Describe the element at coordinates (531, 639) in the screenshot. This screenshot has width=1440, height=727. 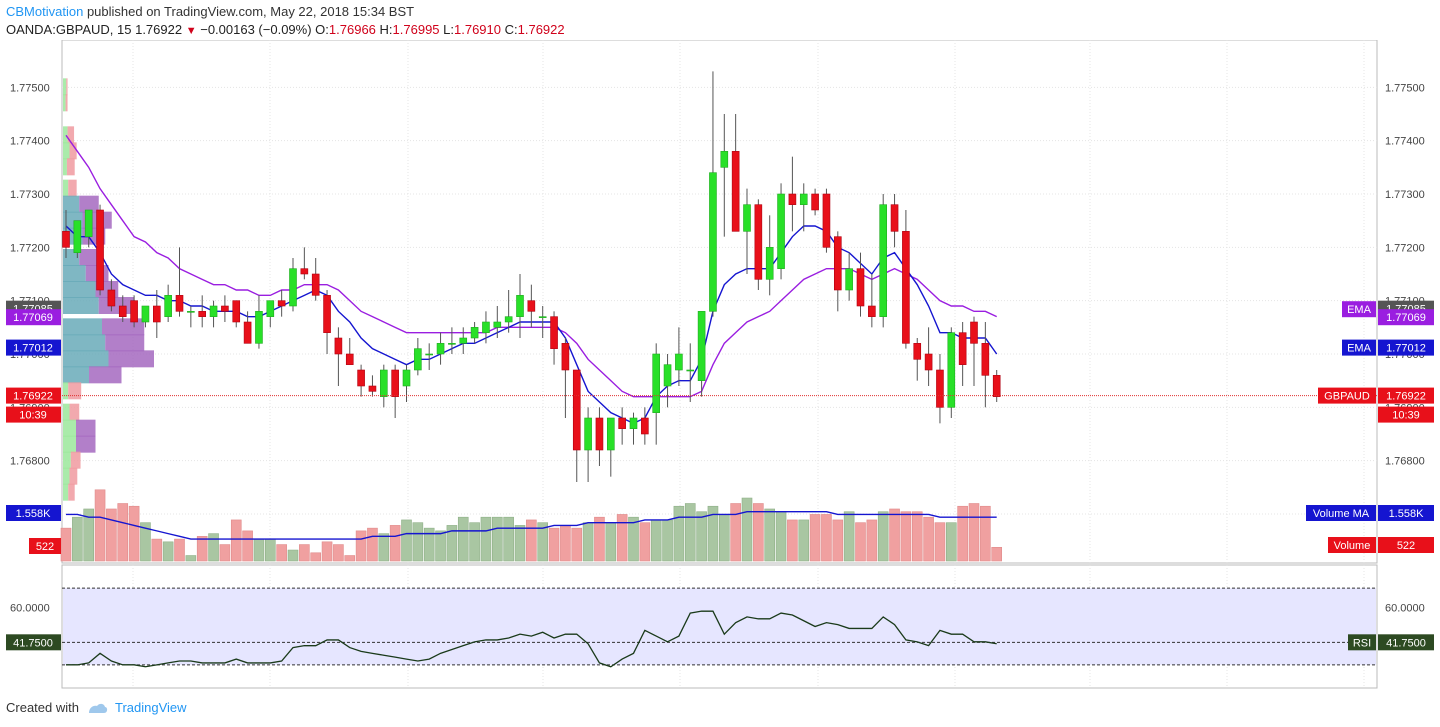
I see `rsi-line` at that location.